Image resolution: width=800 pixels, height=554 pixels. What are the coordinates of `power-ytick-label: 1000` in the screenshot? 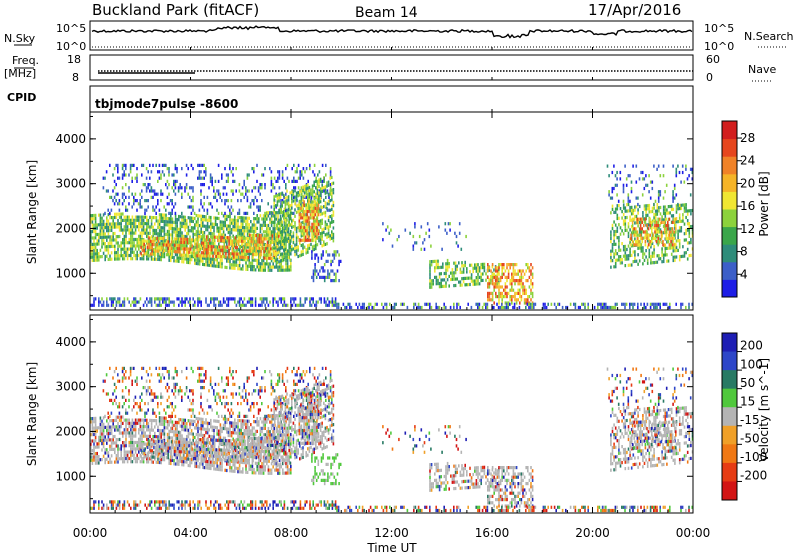 It's located at (70, 273).